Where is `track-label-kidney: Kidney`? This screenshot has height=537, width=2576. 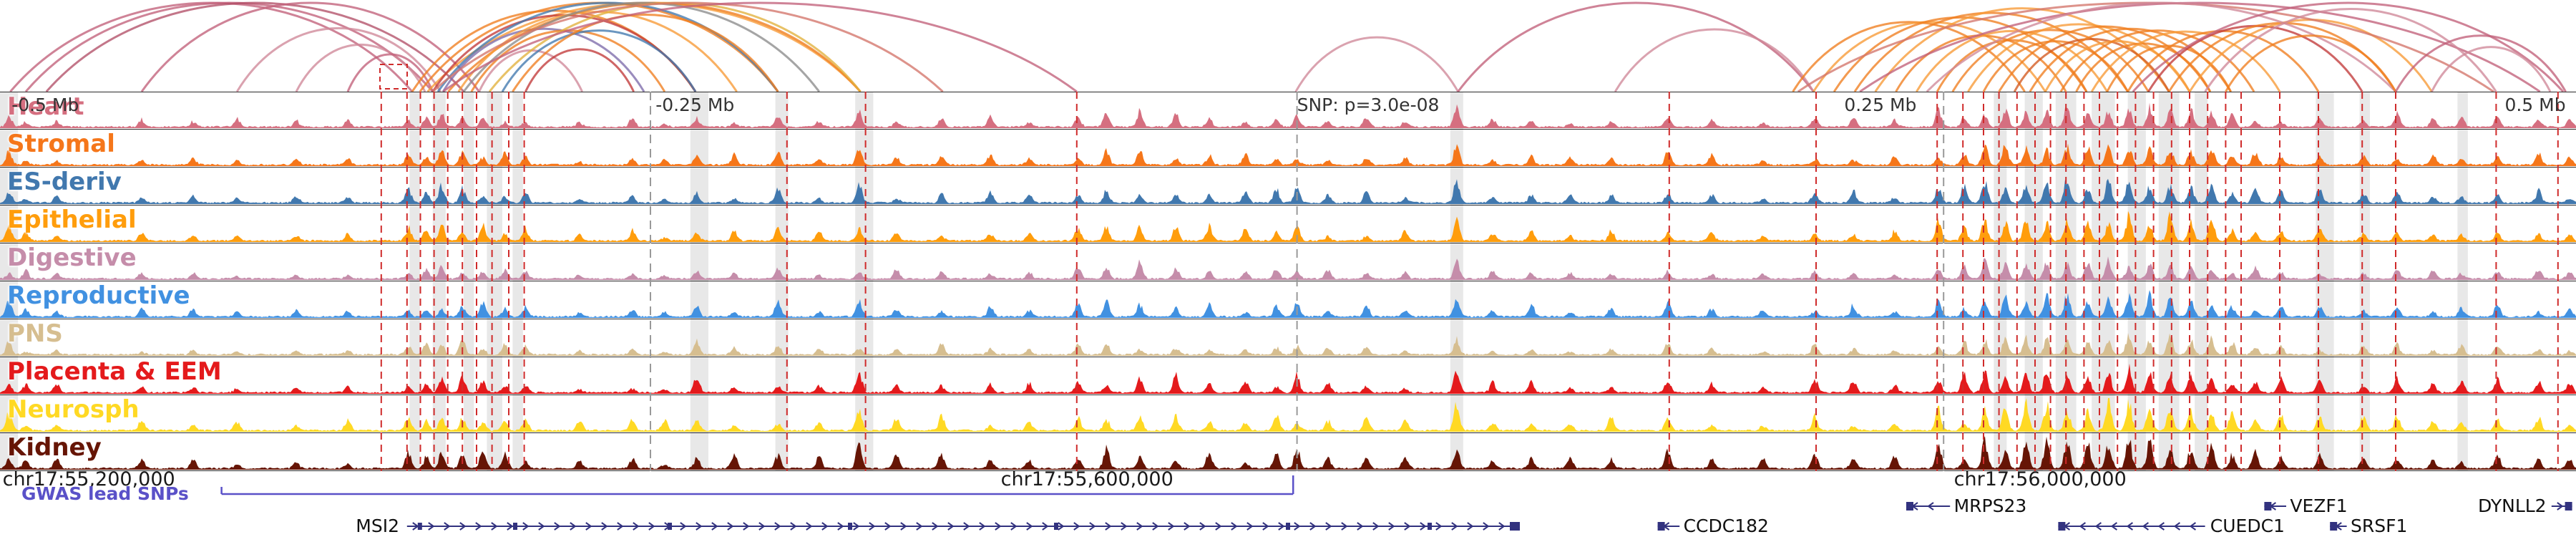
track-label-kidney: Kidney is located at coordinates (54, 447).